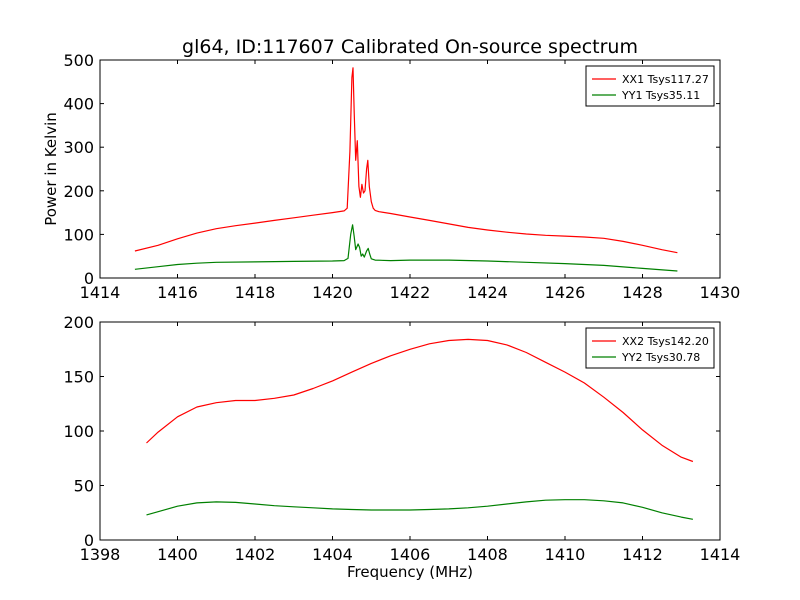 Image resolution: width=800 pixels, height=600 pixels. I want to click on x-tick-label: 1416, so click(177, 292).